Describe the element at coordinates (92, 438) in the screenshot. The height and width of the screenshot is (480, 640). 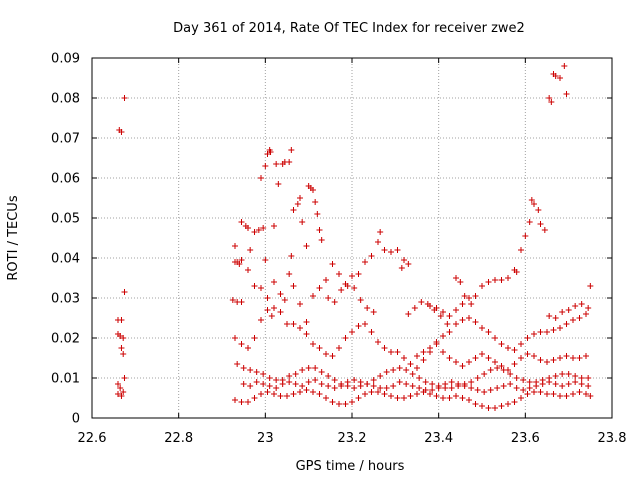
I see `x-tick-label: 22.6` at that location.